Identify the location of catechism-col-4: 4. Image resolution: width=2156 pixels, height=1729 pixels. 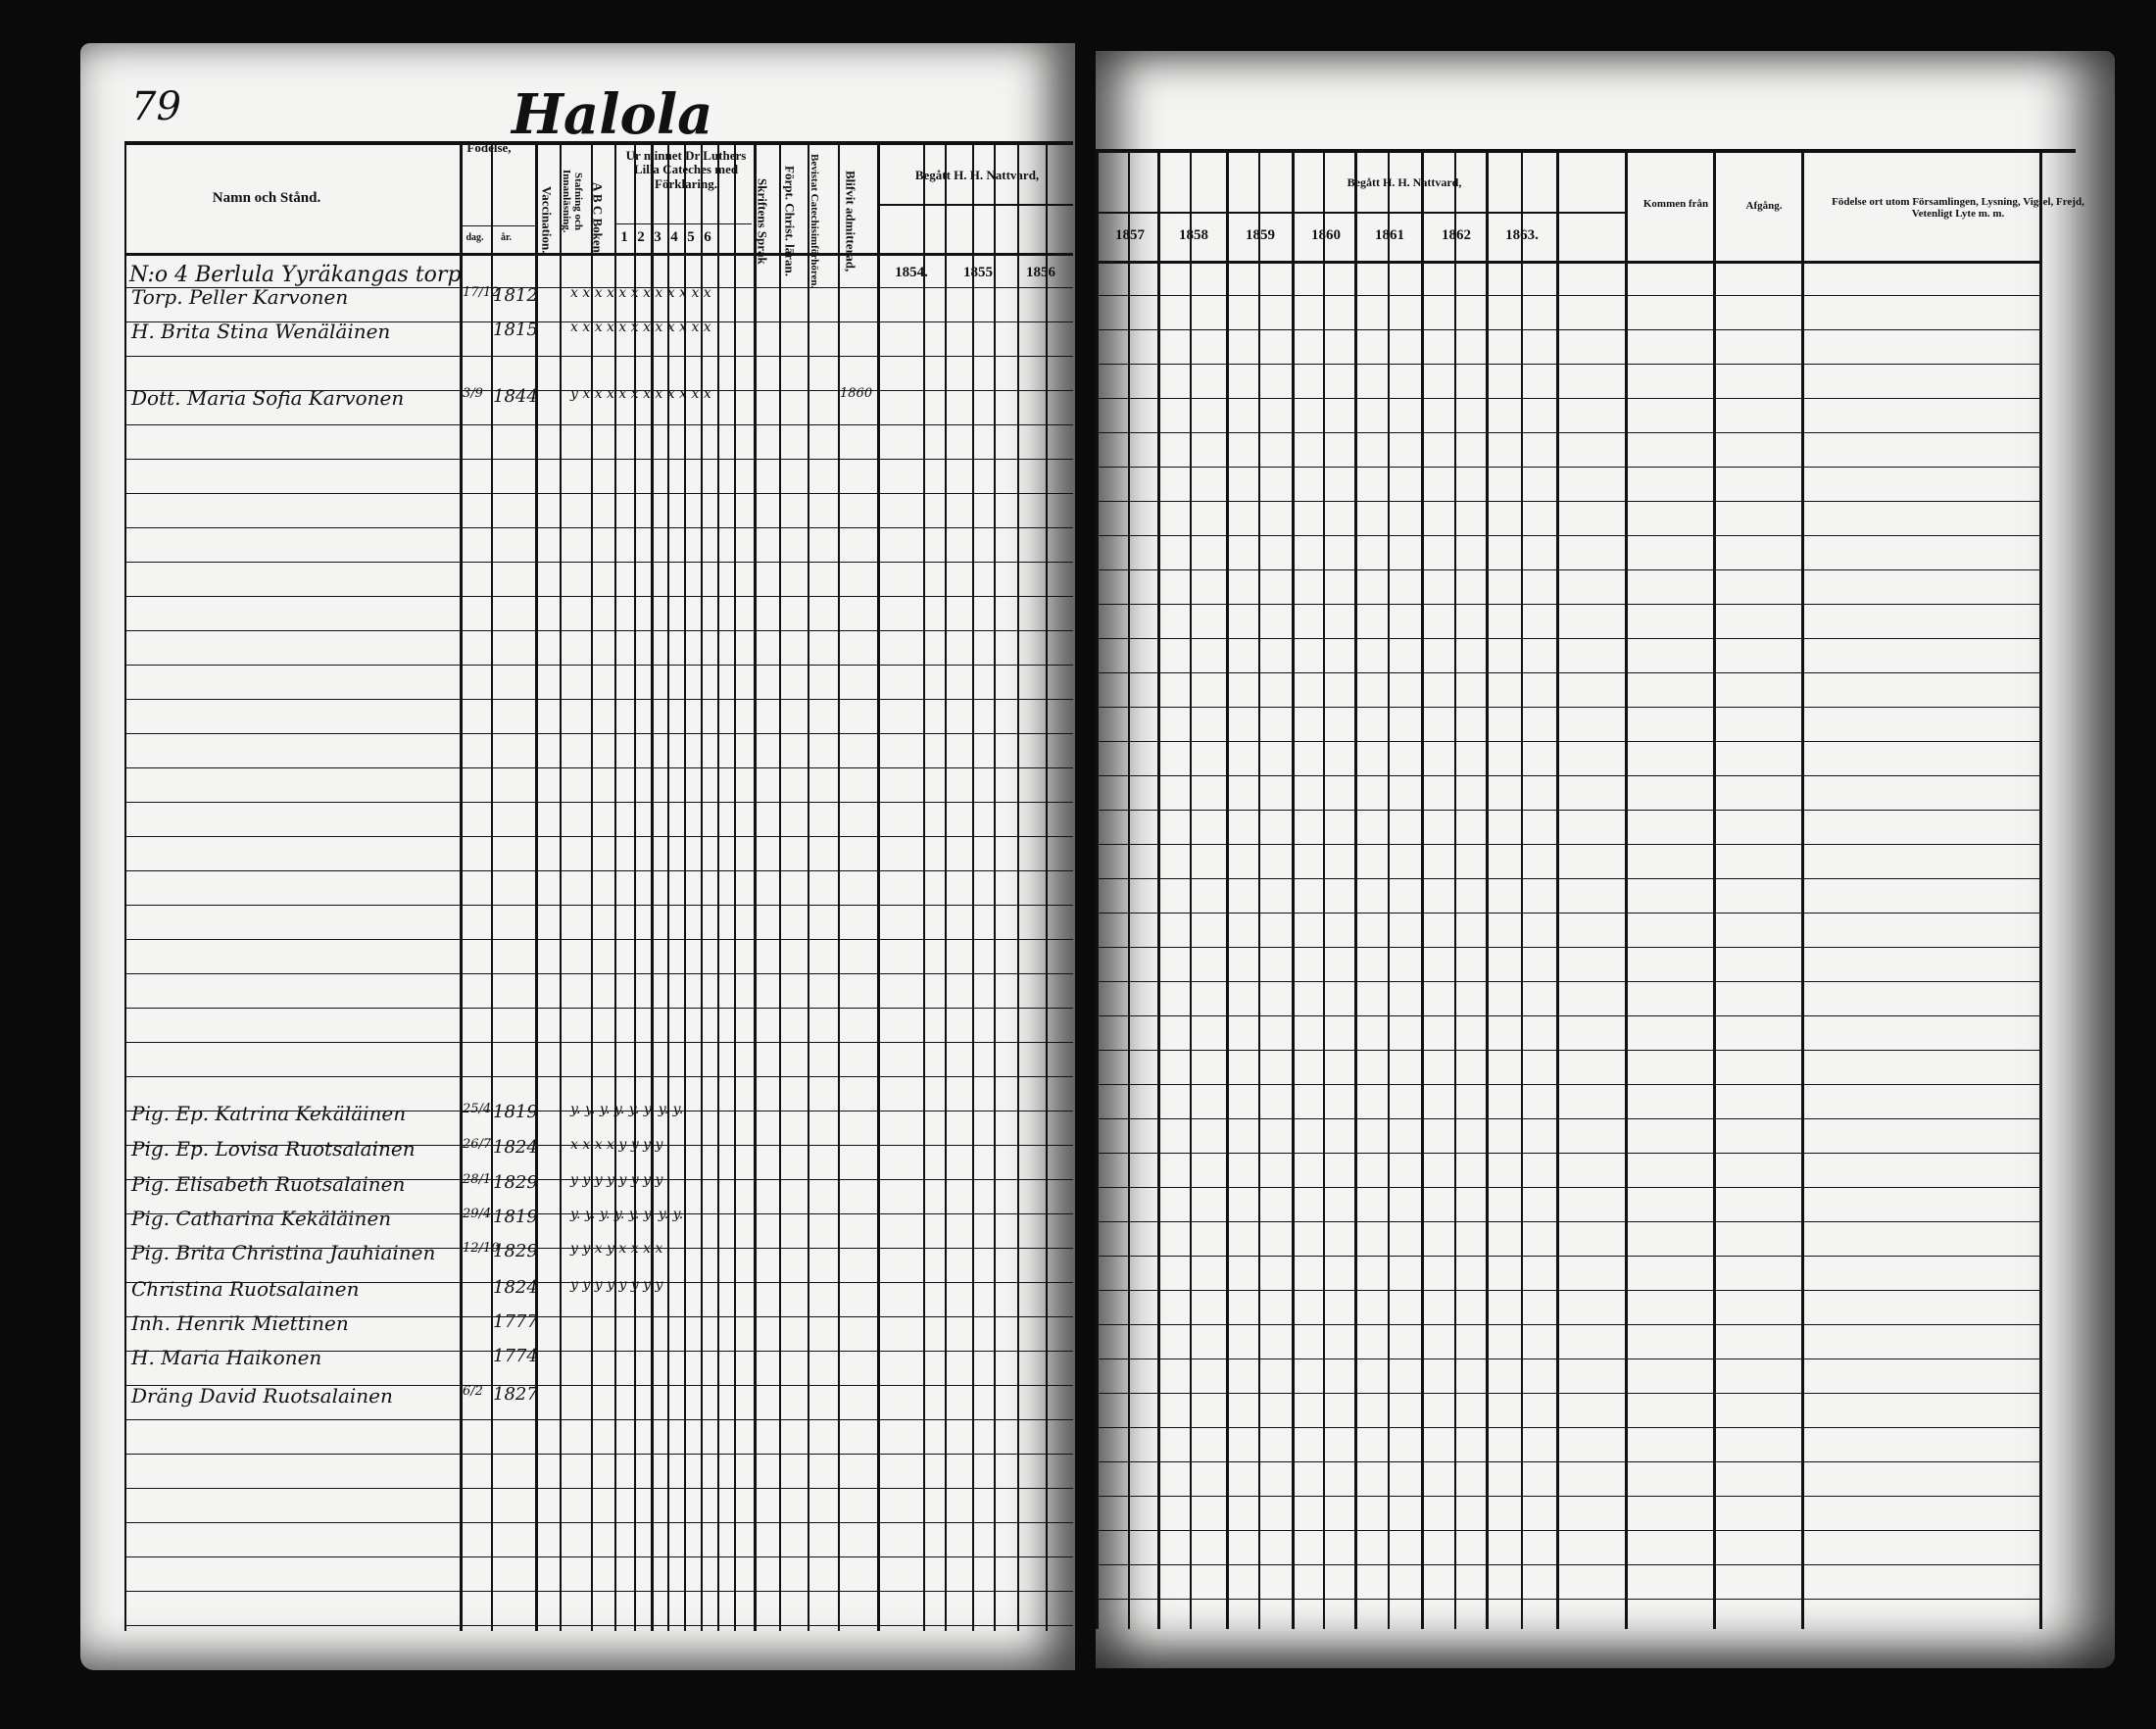
(674, 237).